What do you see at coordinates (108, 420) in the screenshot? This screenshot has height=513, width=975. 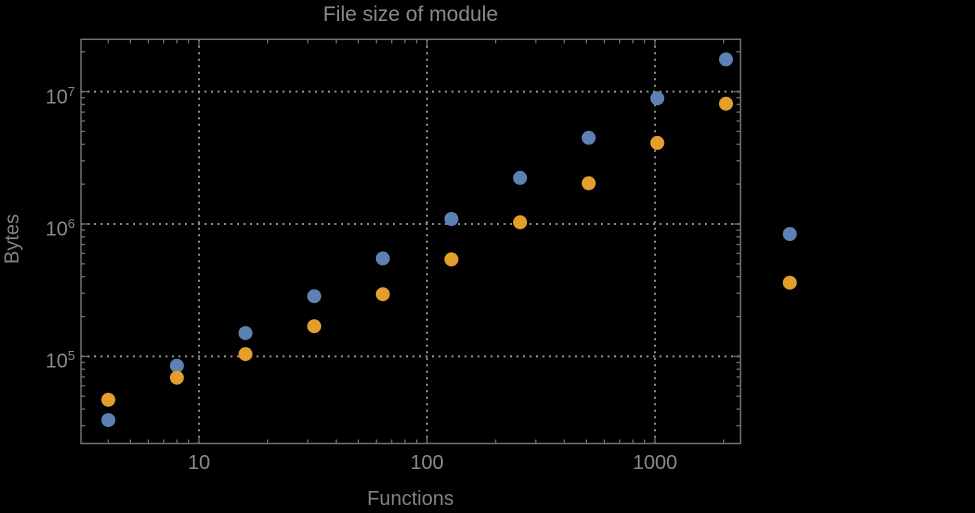 I see `point-blue-x4` at bounding box center [108, 420].